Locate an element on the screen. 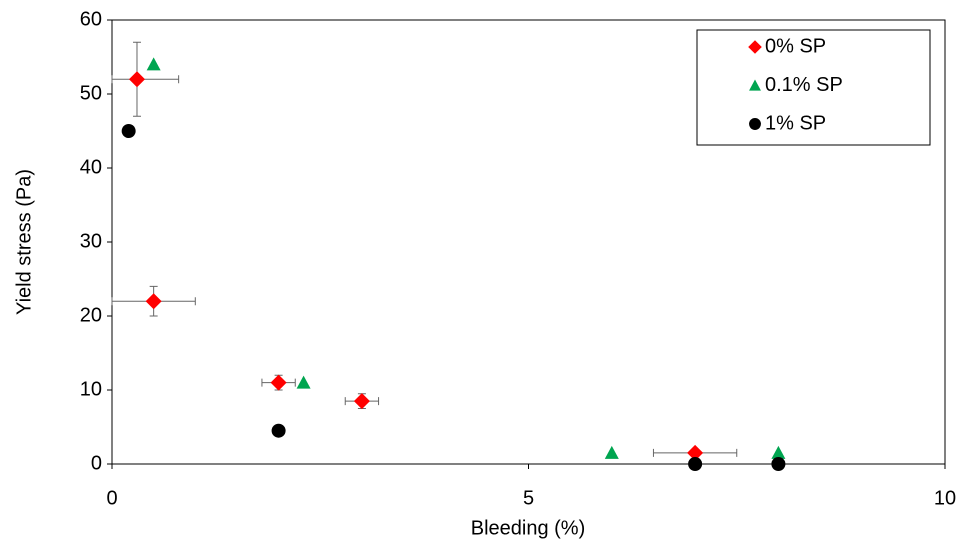 The height and width of the screenshot is (549, 965). legend-box is located at coordinates (813, 87).